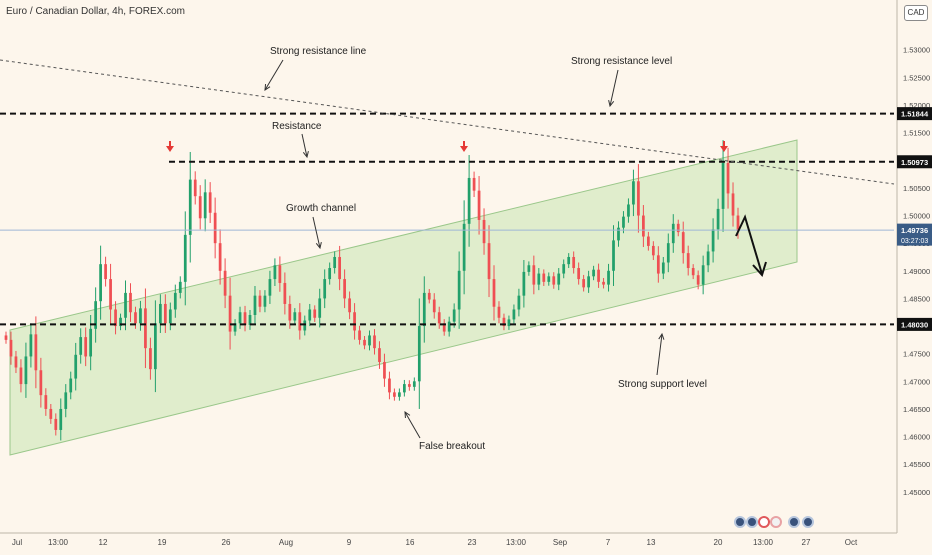 This screenshot has width=932, height=555. What do you see at coordinates (651, 542) in the screenshot?
I see `x-tick-label: 13` at bounding box center [651, 542].